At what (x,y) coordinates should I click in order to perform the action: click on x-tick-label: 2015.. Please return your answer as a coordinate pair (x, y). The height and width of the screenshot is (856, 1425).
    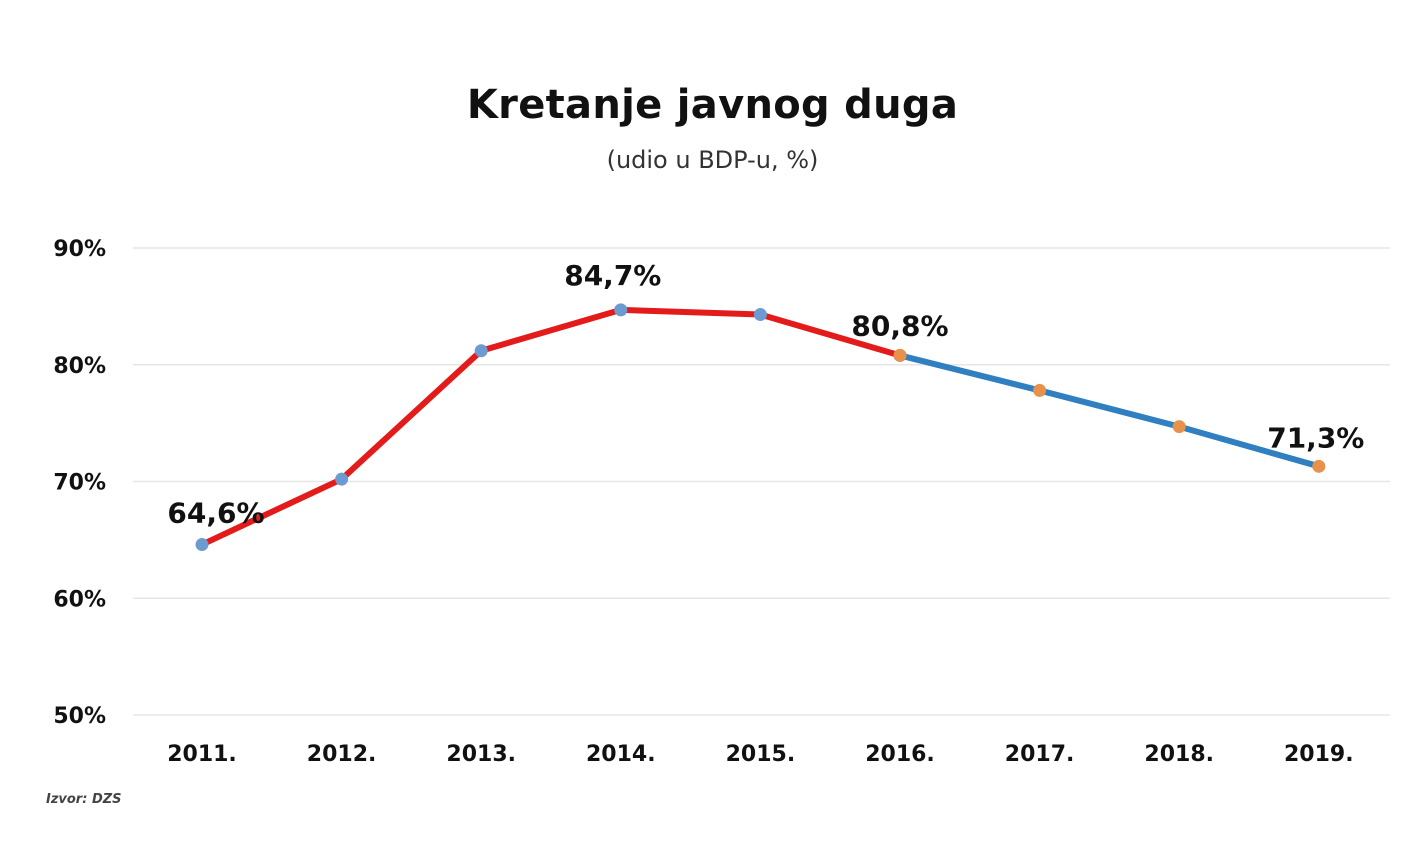
    Looking at the image, I should click on (761, 754).